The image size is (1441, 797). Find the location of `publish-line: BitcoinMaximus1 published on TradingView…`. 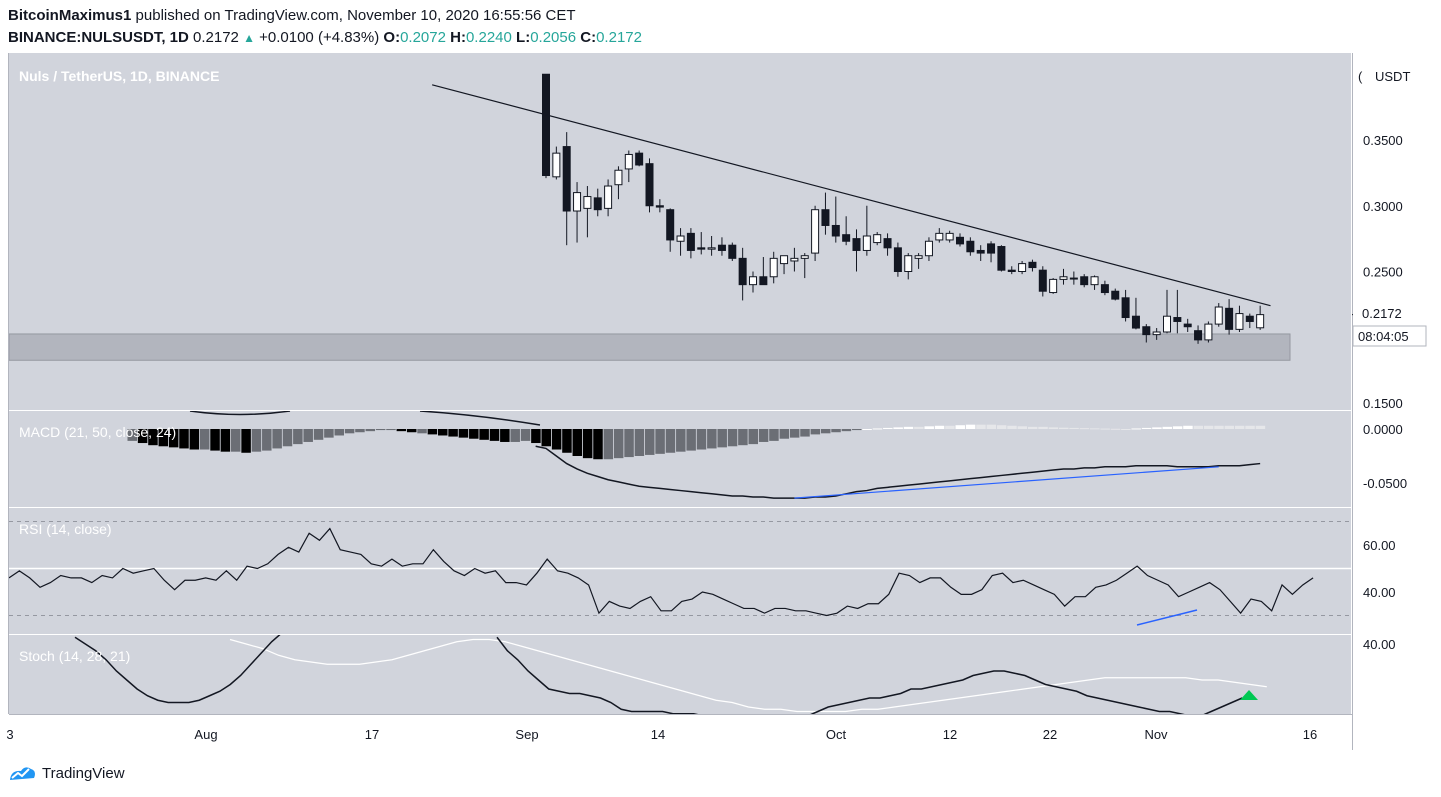

publish-line: BitcoinMaximus1 published on TradingView… is located at coordinates (292, 15).